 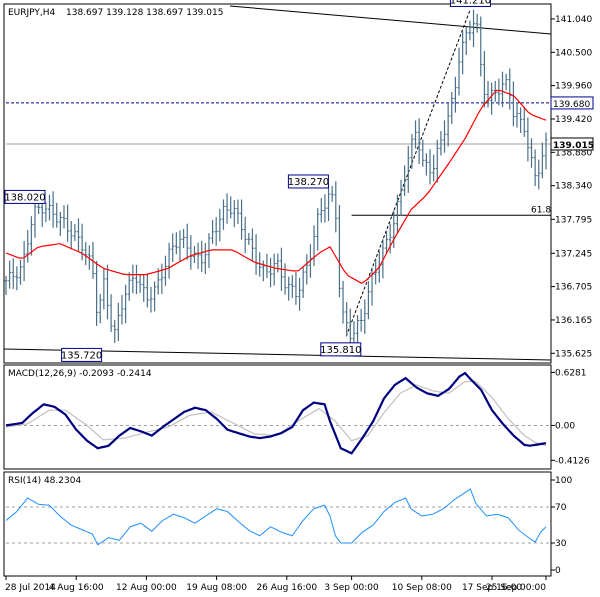 What do you see at coordinates (422, 588) in the screenshot?
I see `x-axis-label: 10 Sep 08:00` at bounding box center [422, 588].